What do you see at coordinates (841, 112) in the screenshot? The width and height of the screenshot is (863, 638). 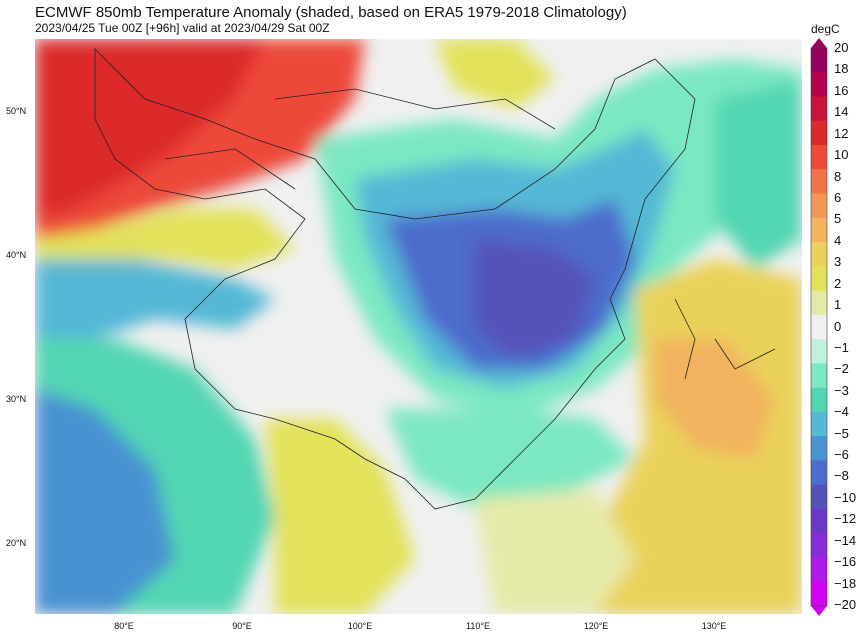 I see `colorbar-tick-label: 14` at bounding box center [841, 112].